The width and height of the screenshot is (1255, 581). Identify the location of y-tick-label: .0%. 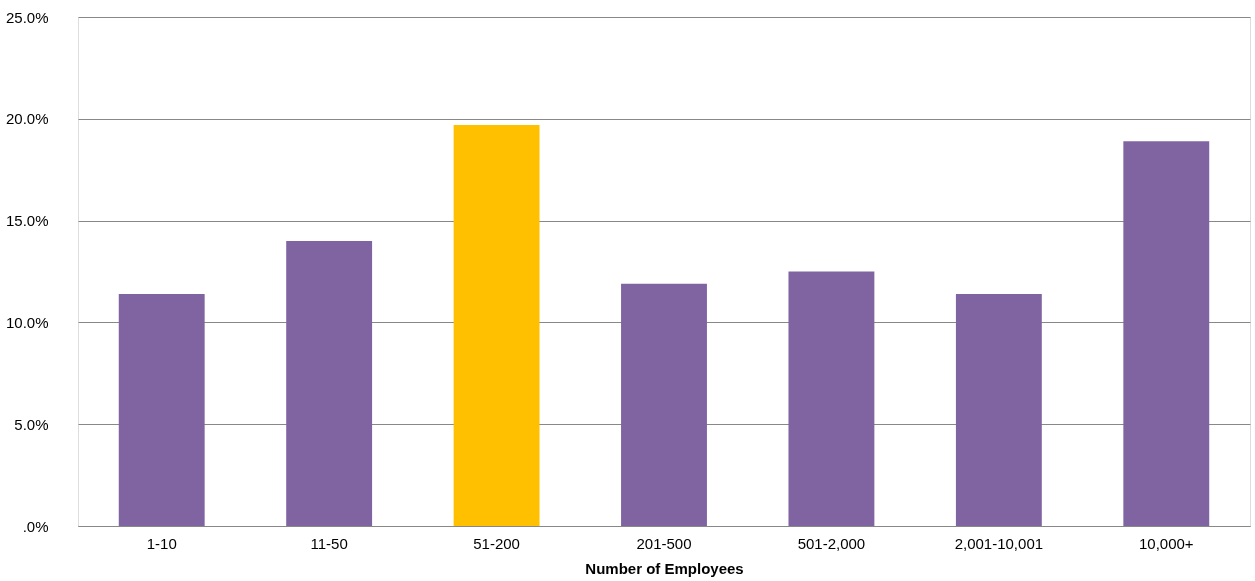
(35, 526).